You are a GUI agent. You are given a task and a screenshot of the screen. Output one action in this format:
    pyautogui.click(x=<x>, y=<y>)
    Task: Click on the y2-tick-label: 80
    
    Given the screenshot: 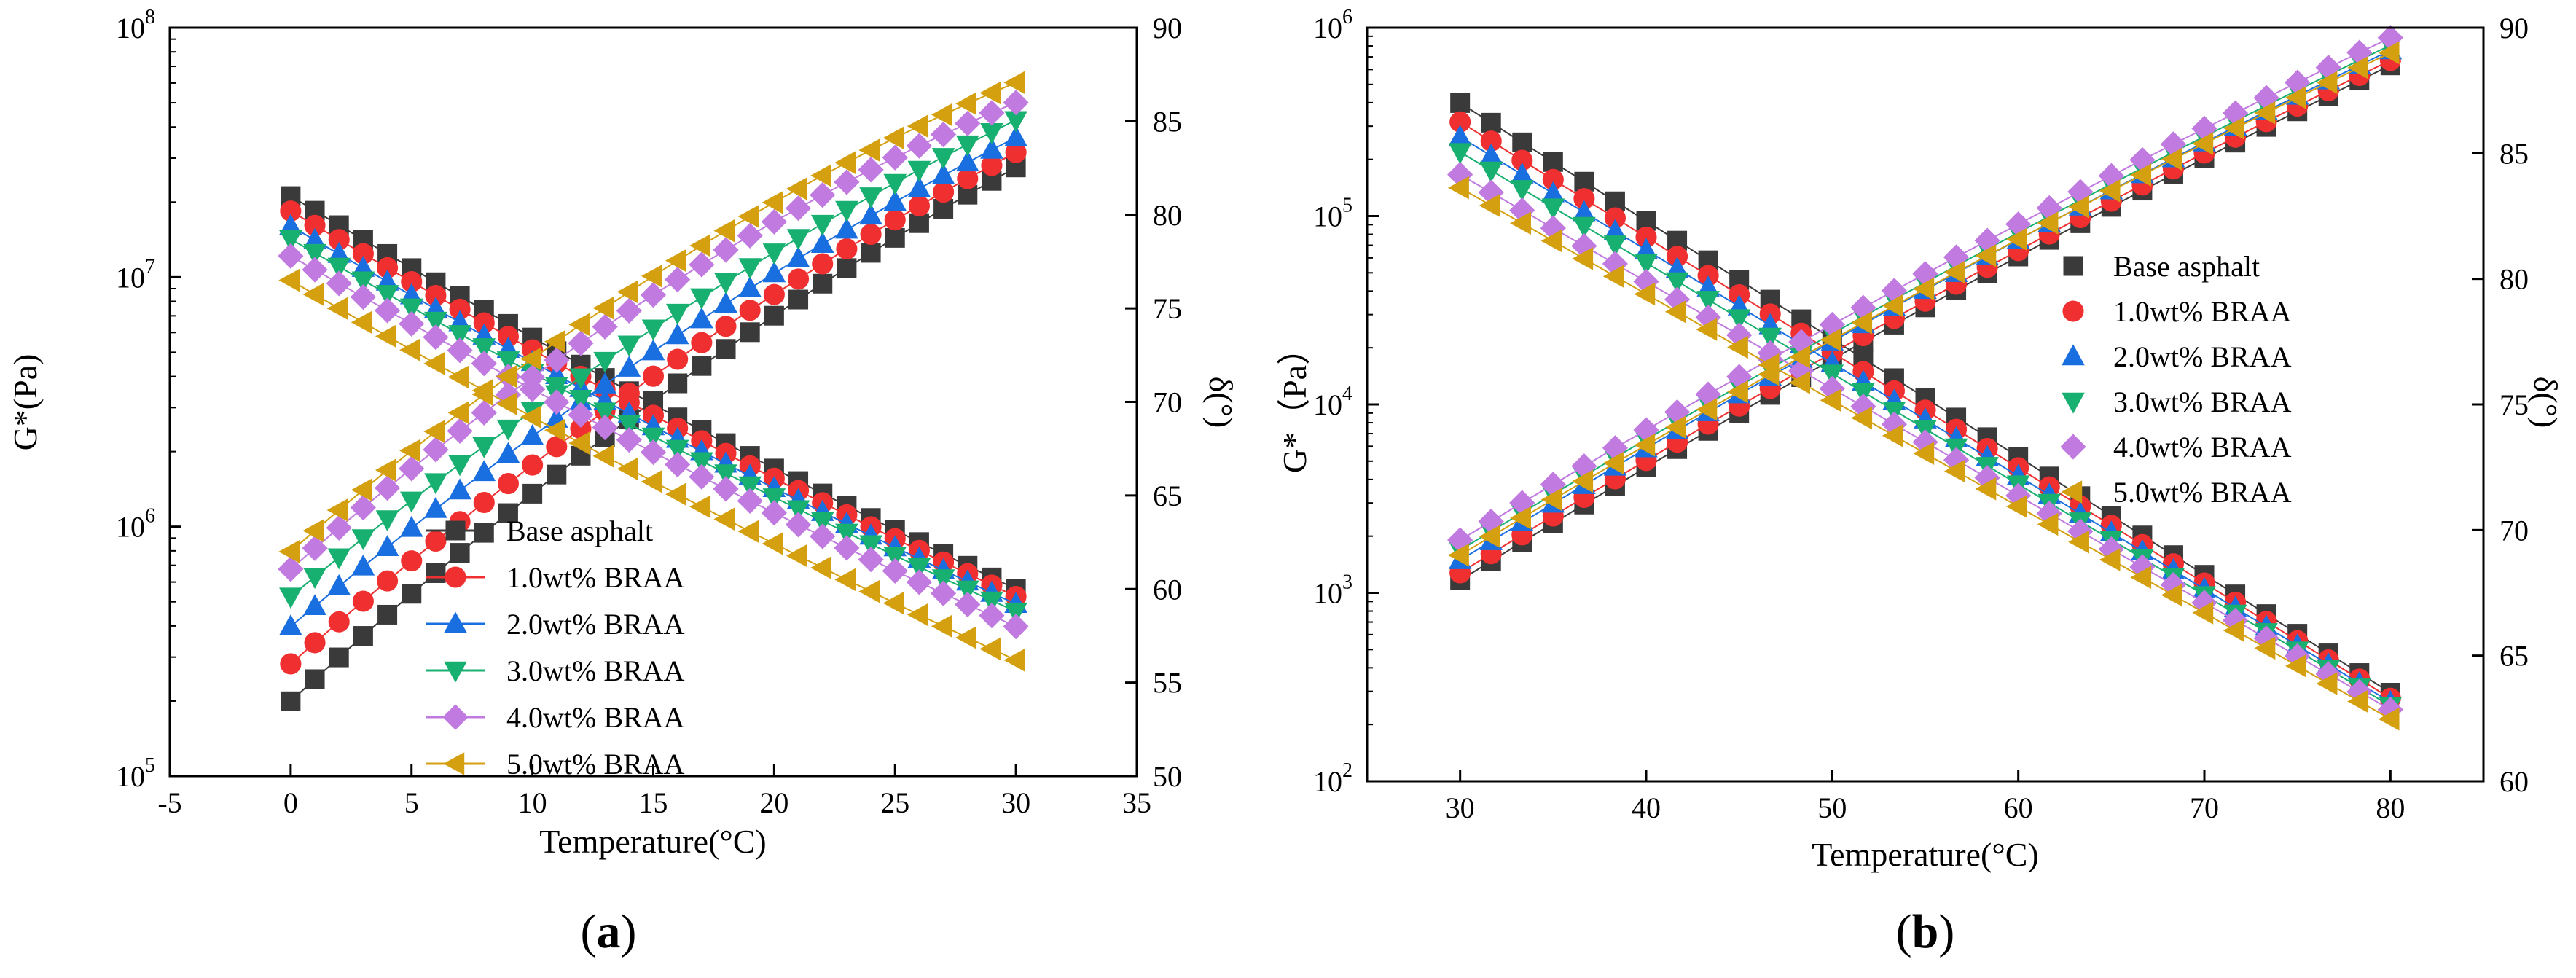 What is the action you would take?
    pyautogui.click(x=1167, y=215)
    